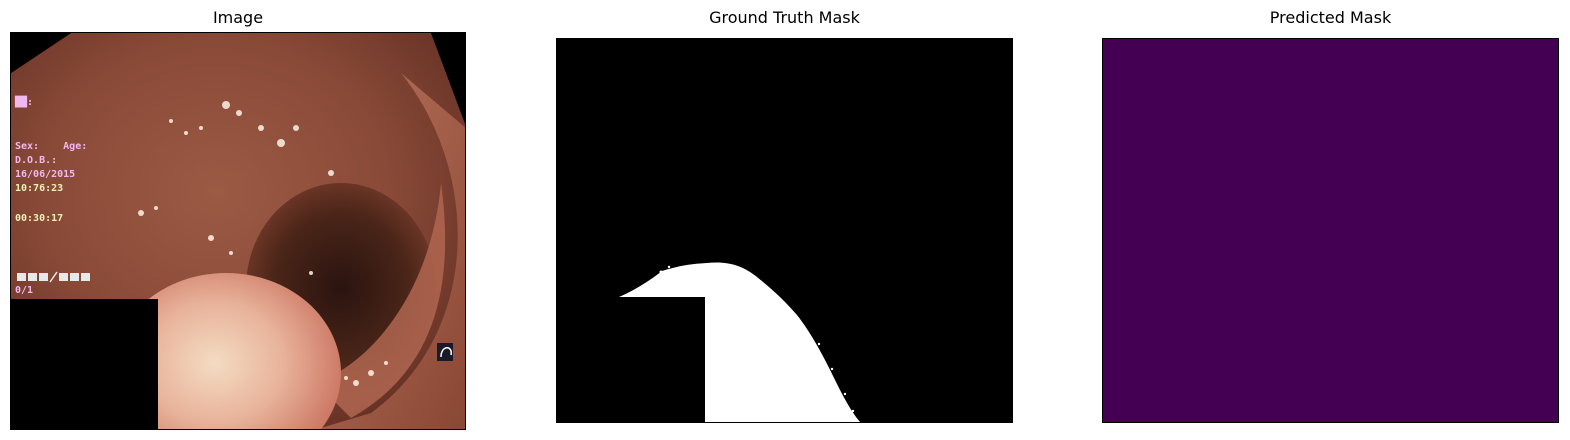 This screenshot has height=440, width=1570. Describe the element at coordinates (24, 103) in the screenshot. I see `overlay-name-label: ██:` at that location.